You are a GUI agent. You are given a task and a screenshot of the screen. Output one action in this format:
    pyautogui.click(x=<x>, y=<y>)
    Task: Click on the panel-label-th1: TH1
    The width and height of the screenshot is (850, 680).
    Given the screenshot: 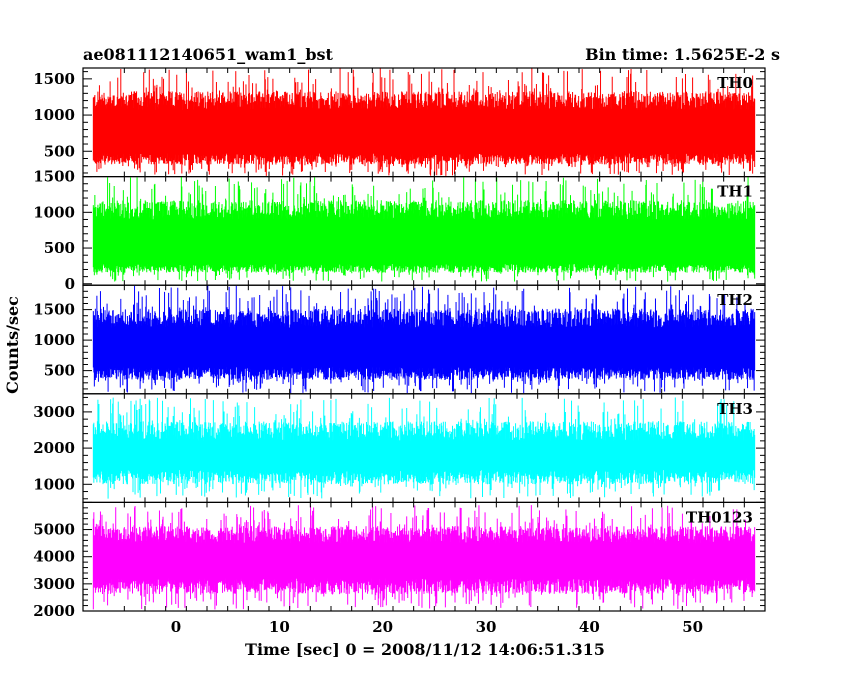 What is the action you would take?
    pyautogui.click(x=735, y=192)
    